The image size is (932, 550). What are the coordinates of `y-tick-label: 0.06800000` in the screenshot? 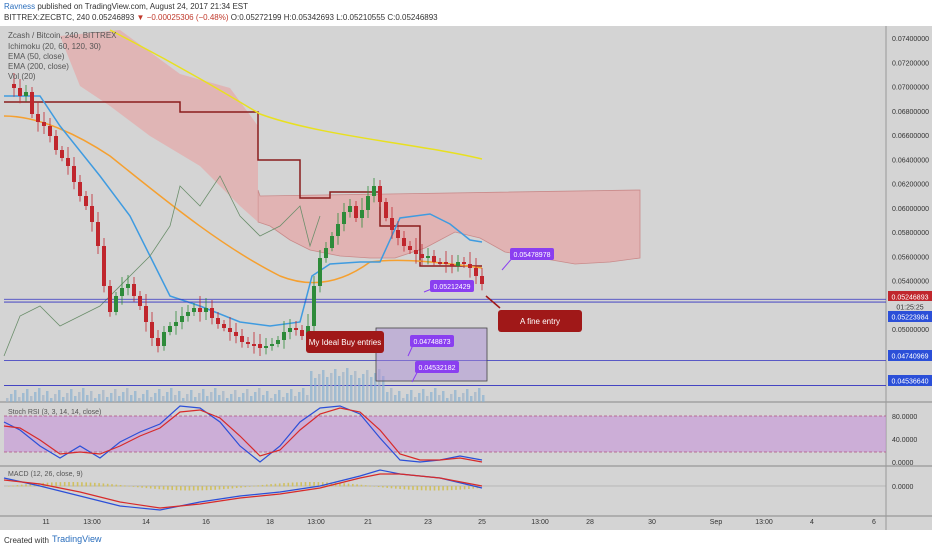 It's located at (910, 112).